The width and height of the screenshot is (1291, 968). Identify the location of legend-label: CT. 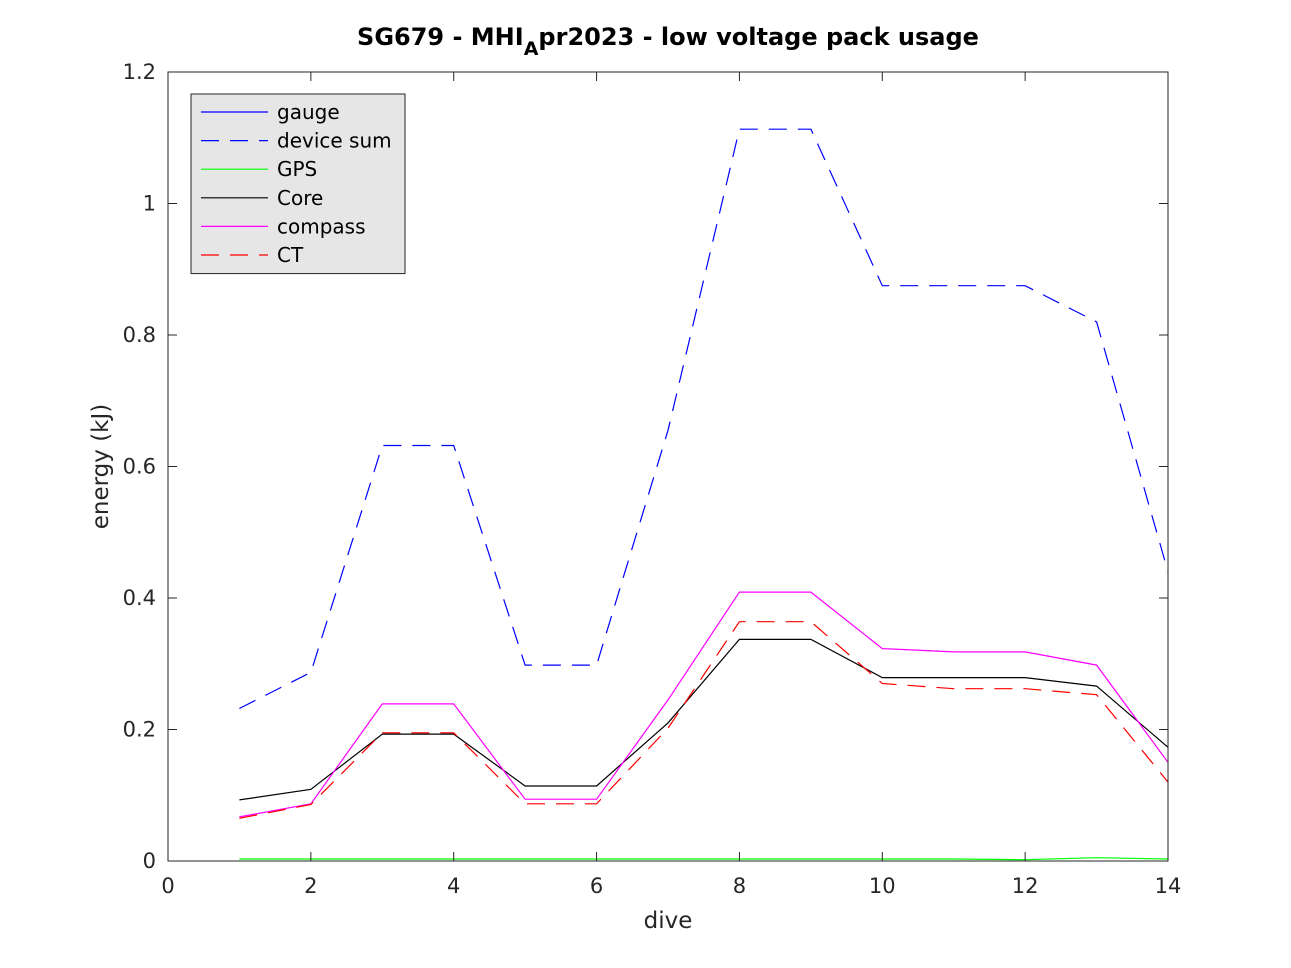
(290, 255).